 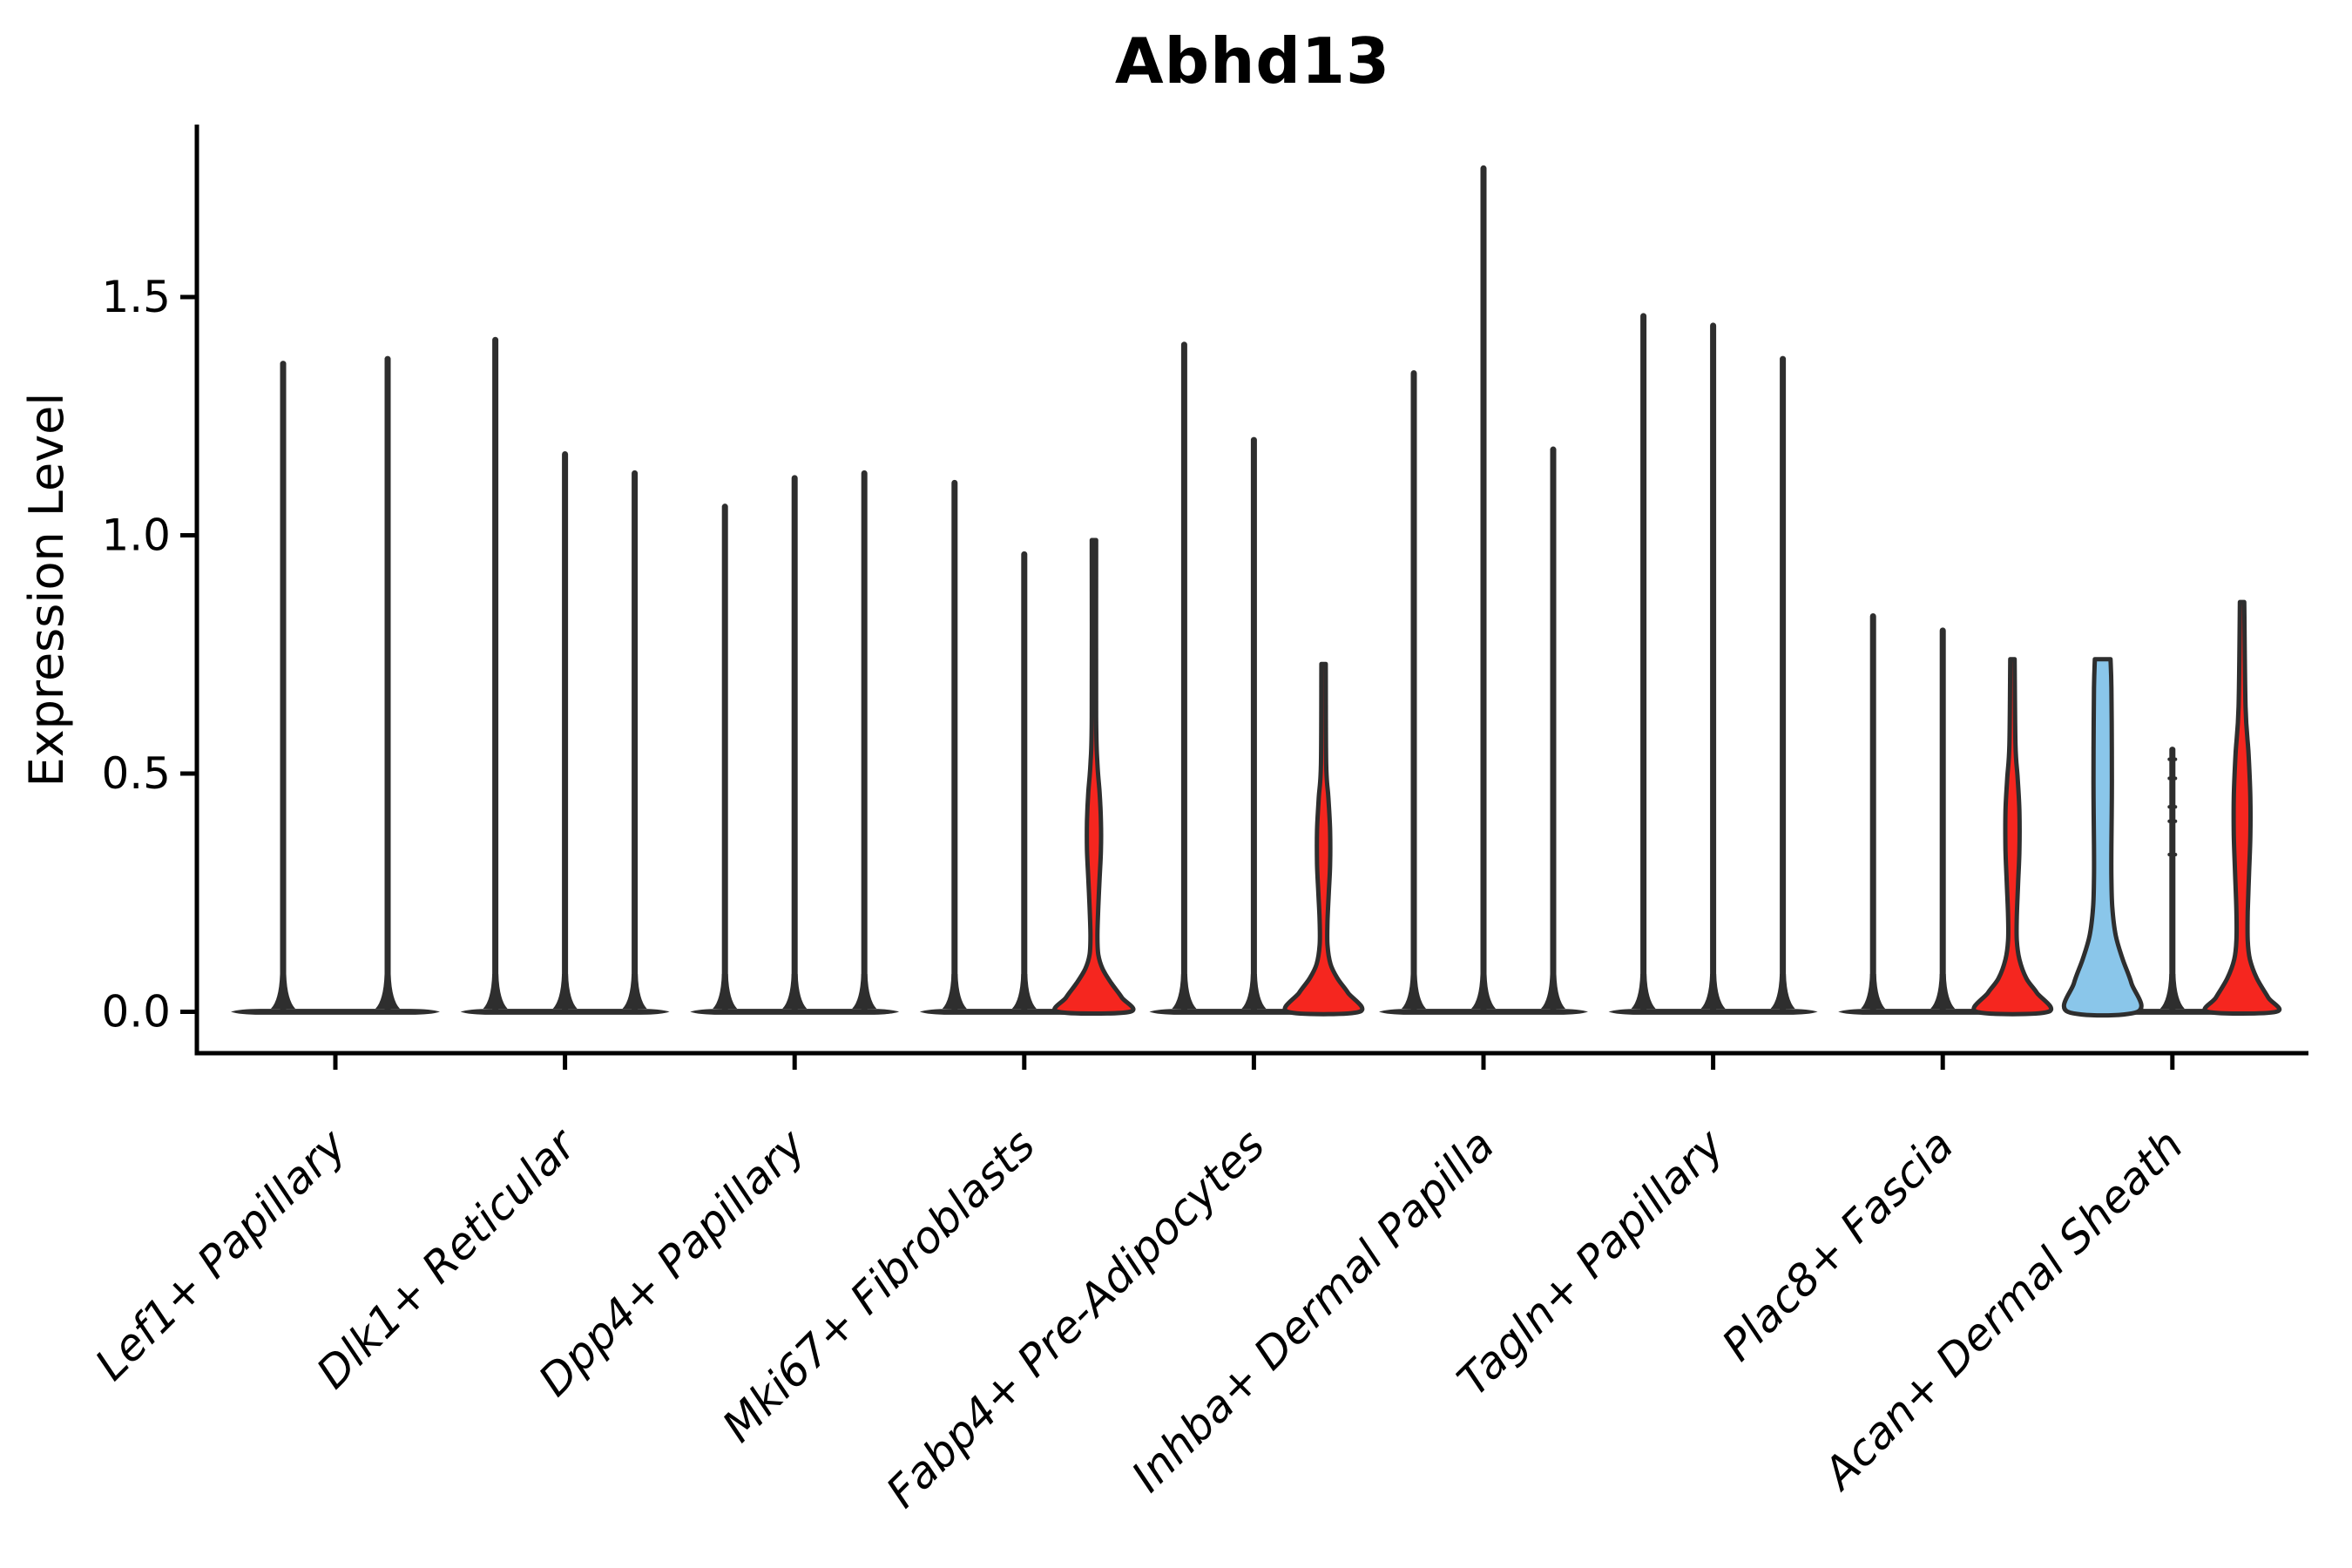 What do you see at coordinates (136, 535) in the screenshot?
I see `y-tick-label: 1.0` at bounding box center [136, 535].